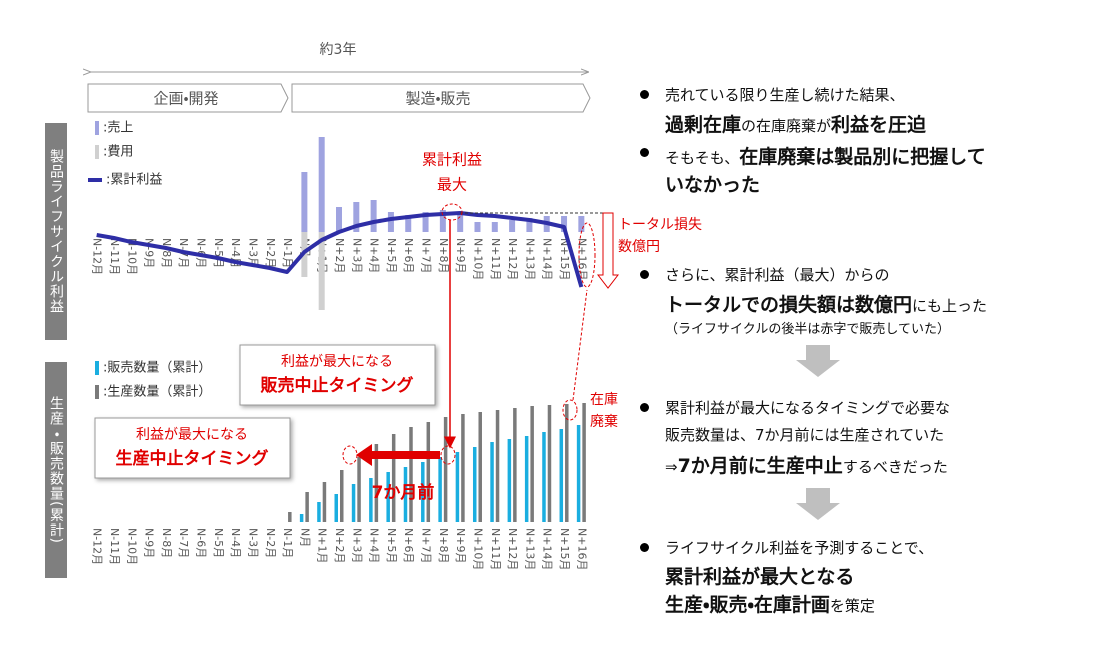  What do you see at coordinates (118, 128) in the screenshot?
I see `legend-label: :売上` at bounding box center [118, 128].